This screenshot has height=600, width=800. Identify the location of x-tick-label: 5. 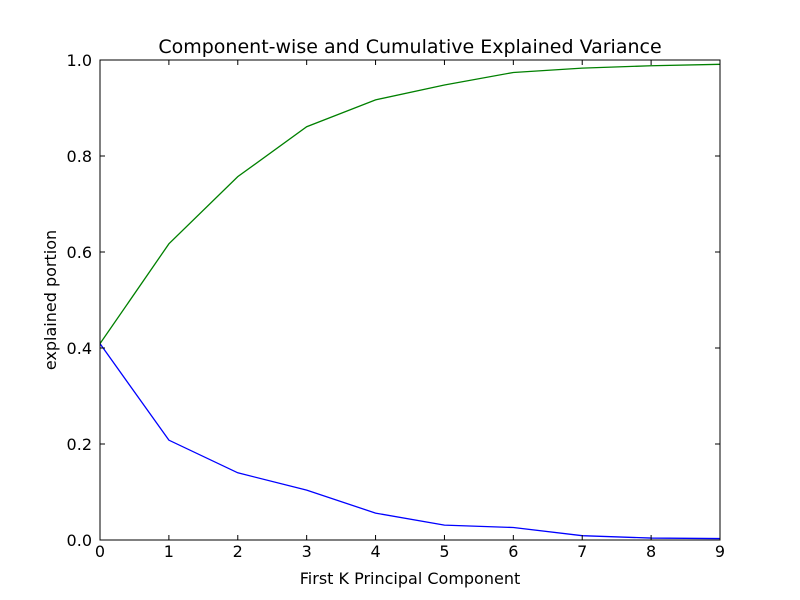
(444, 551).